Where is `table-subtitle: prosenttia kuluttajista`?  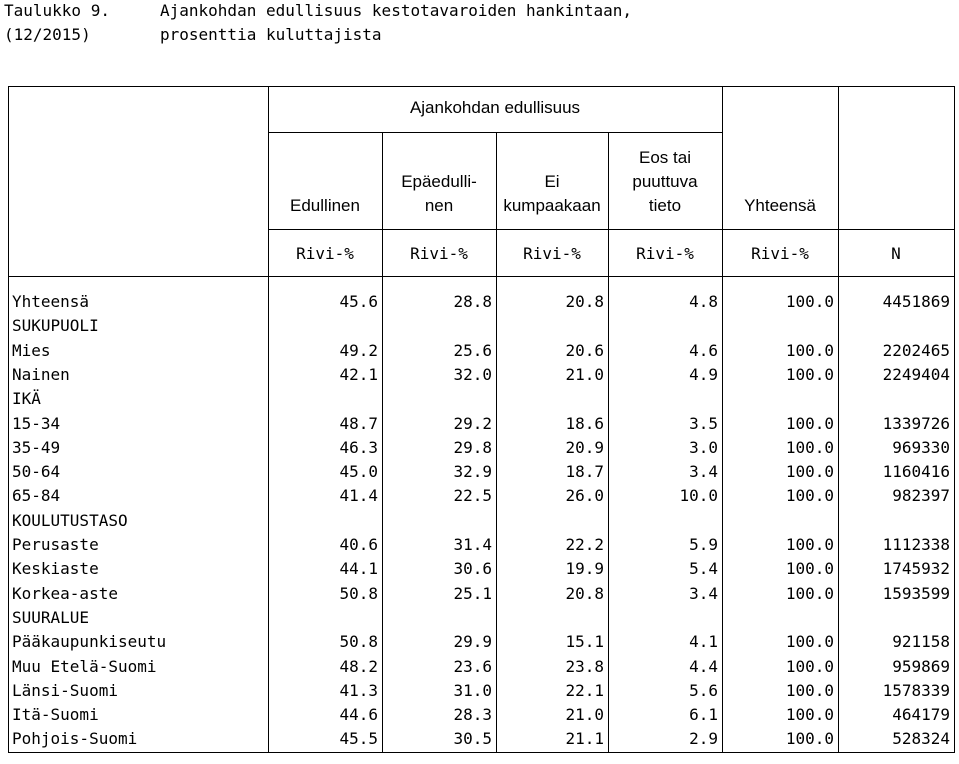
table-subtitle: prosenttia kuluttajista is located at coordinates (271, 34).